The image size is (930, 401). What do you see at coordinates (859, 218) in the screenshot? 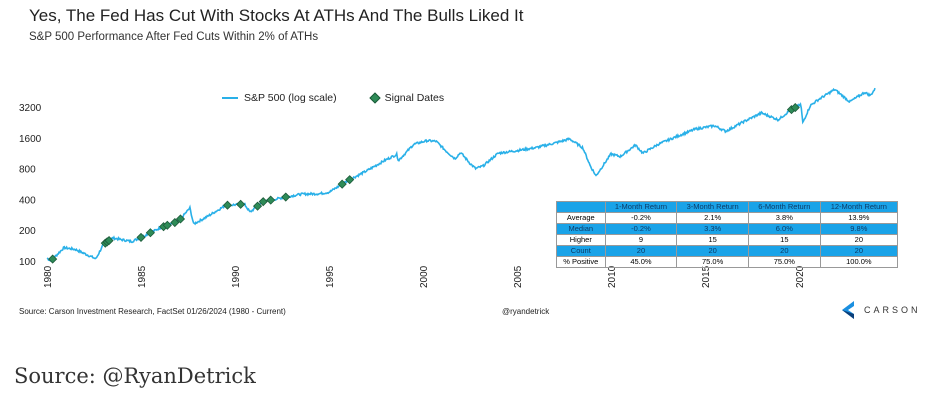
I see `table-cell: 13.9%` at bounding box center [859, 218].